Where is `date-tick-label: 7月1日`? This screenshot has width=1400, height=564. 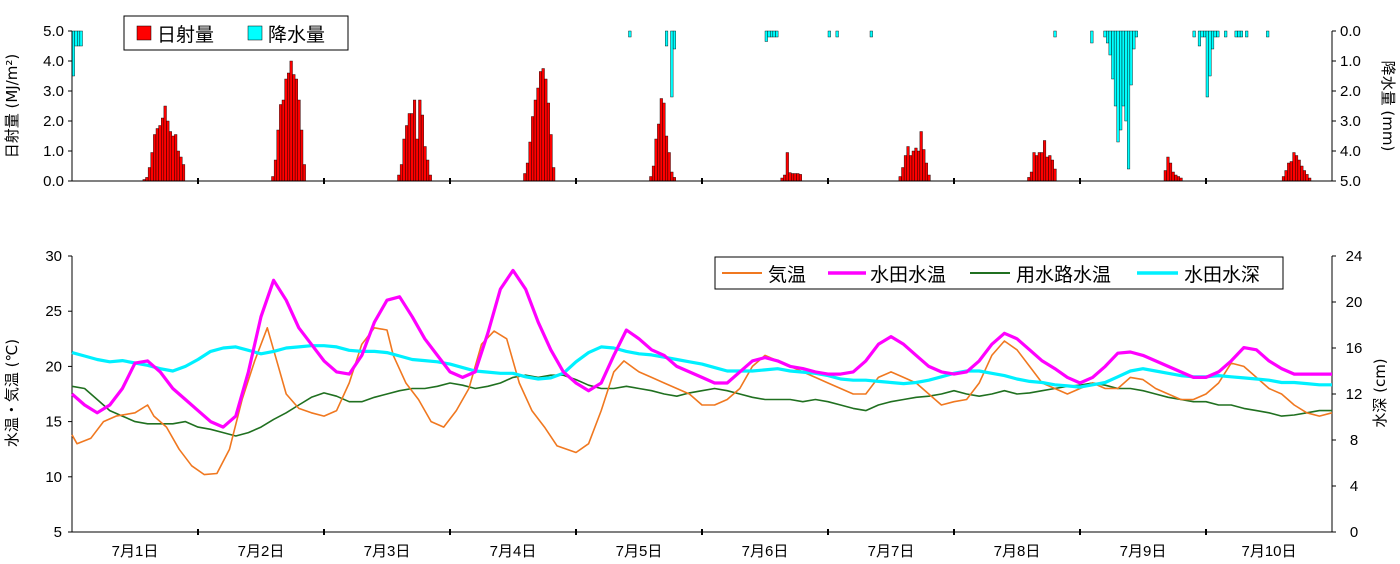 date-tick-label: 7月1日 is located at coordinates (135, 551).